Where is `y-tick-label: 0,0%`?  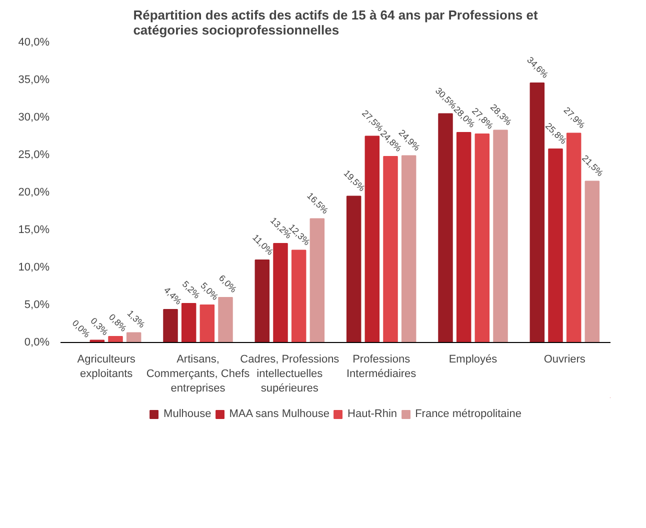
y-tick-label: 0,0% is located at coordinates (37, 342).